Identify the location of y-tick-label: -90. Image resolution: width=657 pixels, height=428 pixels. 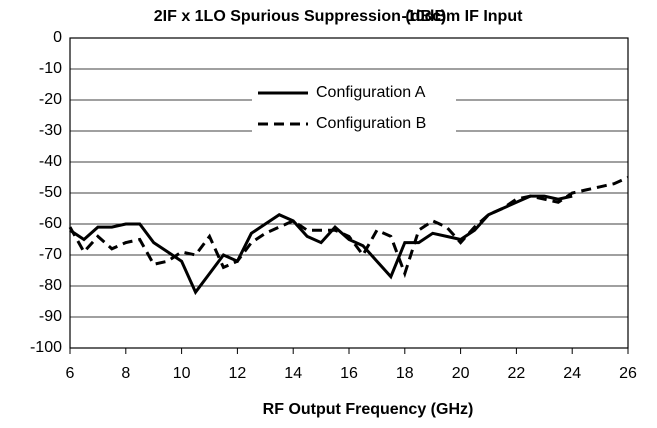
(50, 316).